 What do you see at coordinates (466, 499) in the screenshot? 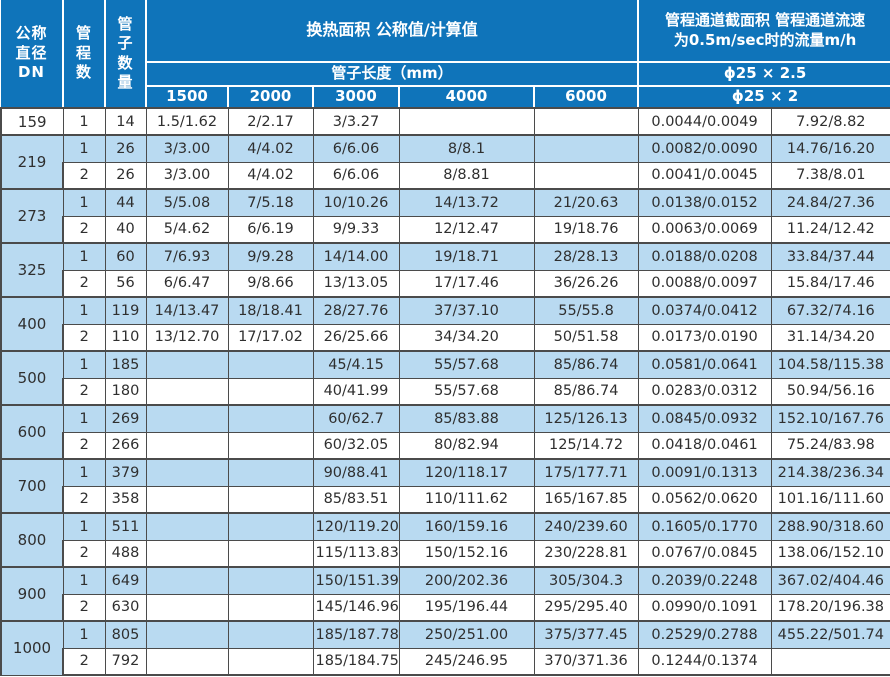
I see `value-cell: 110/111.62` at bounding box center [466, 499].